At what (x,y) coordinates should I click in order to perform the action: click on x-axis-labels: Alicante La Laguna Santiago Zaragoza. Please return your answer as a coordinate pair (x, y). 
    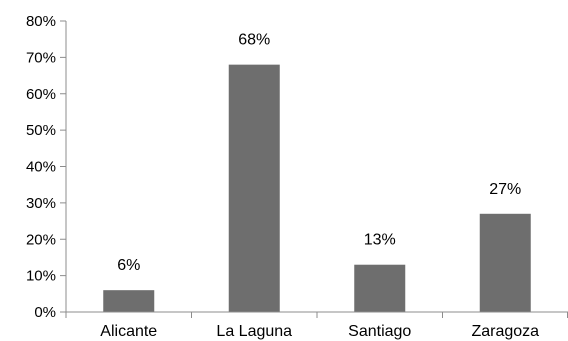
    Looking at the image, I should click on (319, 331).